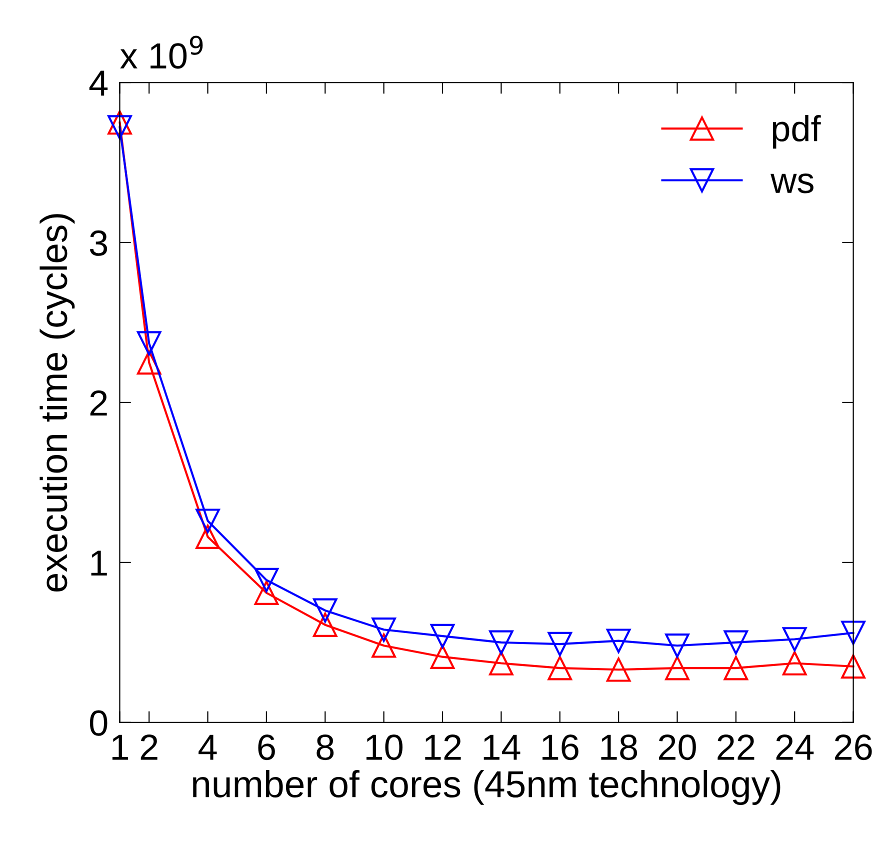  What do you see at coordinates (486, 787) in the screenshot?
I see `x-axis-title: number of cores (45nm technology)` at bounding box center [486, 787].